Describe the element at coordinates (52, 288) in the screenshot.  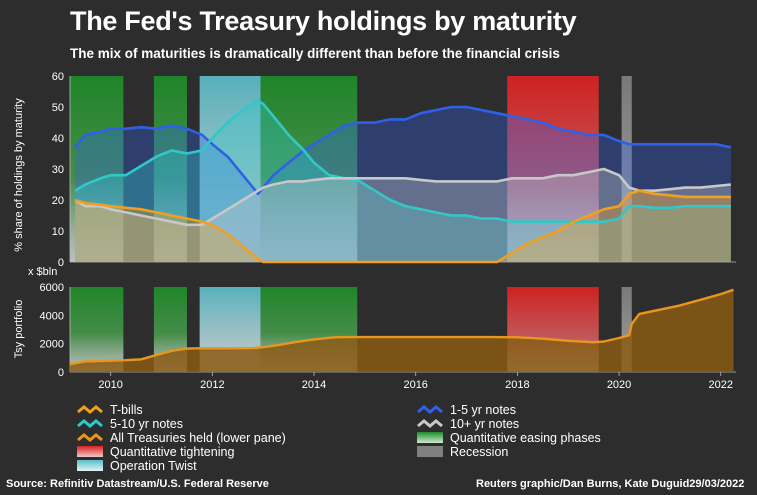
I see `y-tick-bottom-6000: 6000` at that location.